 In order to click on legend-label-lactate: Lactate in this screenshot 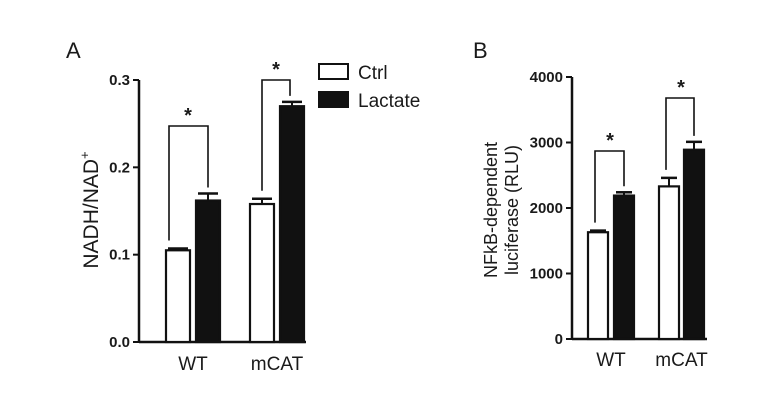, I will do `click(389, 101)`.